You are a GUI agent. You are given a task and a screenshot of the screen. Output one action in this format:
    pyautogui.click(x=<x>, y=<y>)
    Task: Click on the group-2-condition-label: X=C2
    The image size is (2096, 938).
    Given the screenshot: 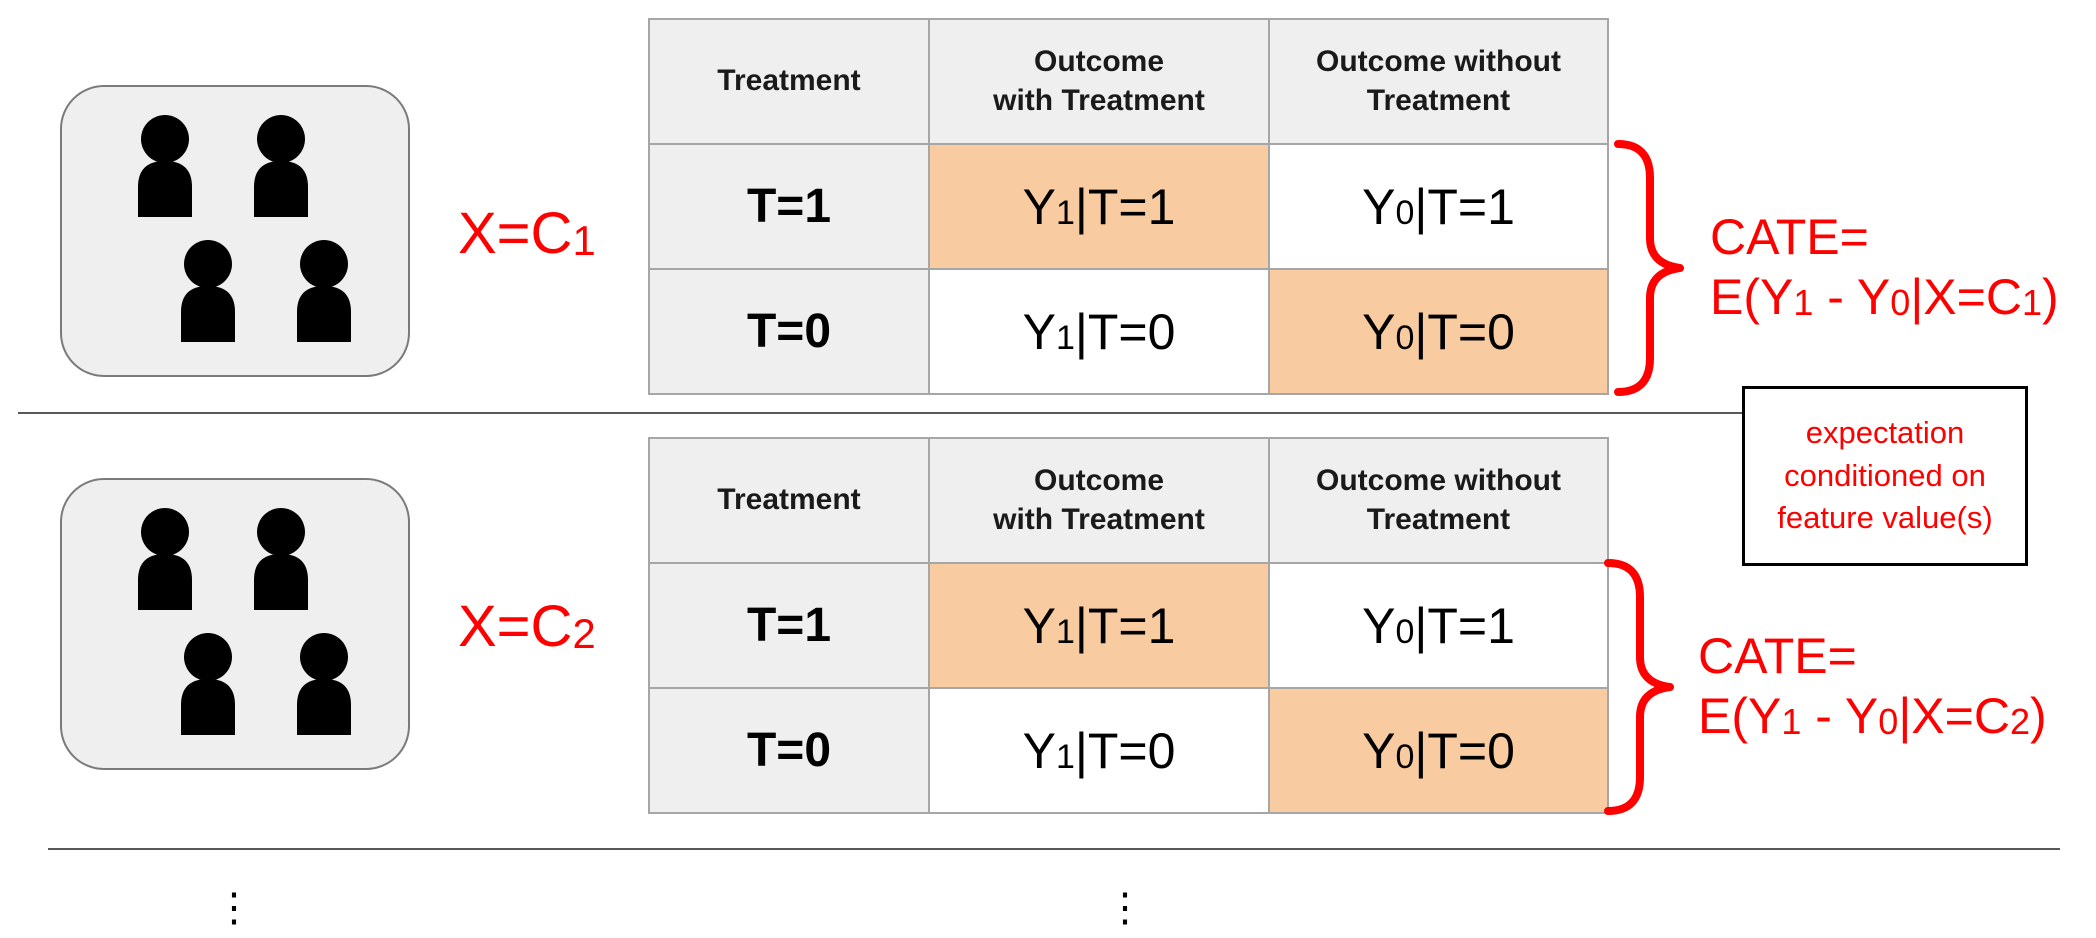 What is the action you would take?
    pyautogui.click(x=527, y=626)
    